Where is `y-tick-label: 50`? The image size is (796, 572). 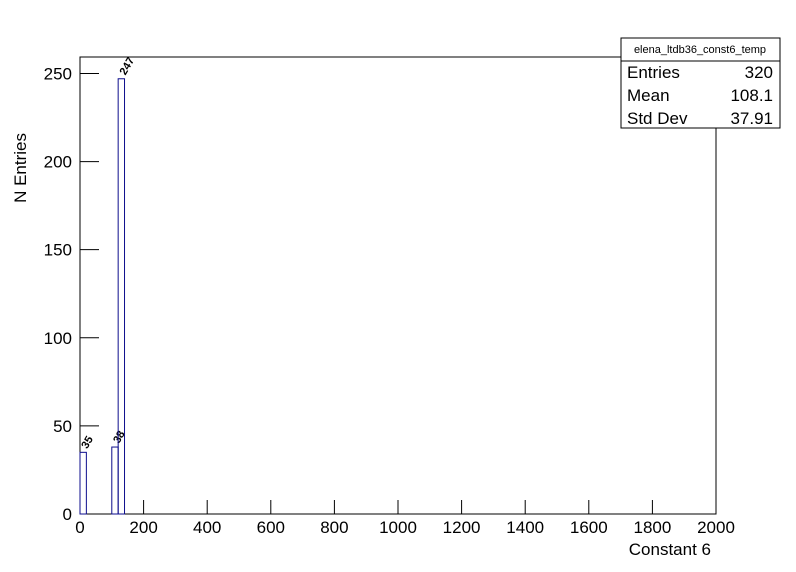
y-tick-label: 50 is located at coordinates (62, 426).